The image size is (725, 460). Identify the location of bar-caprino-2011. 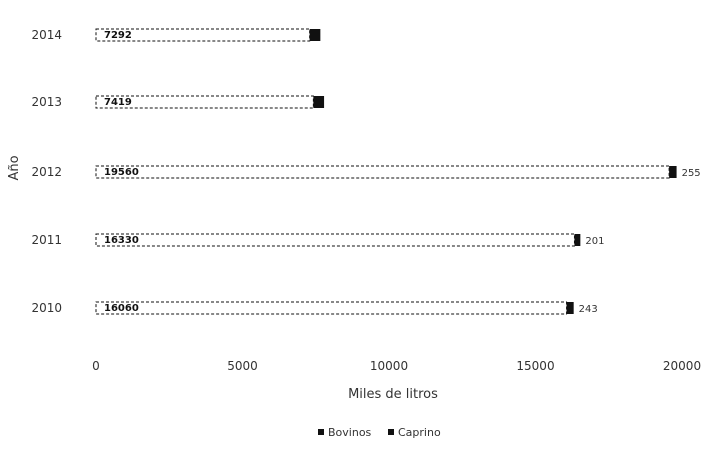
(577, 240).